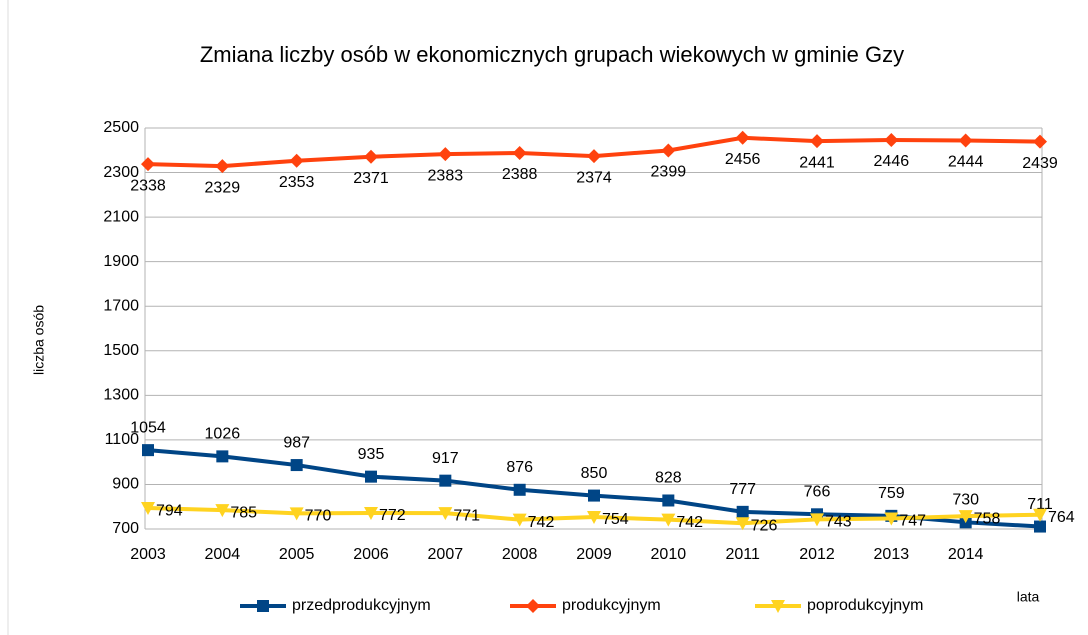 This screenshot has width=1088, height=635. I want to click on data-label: 730, so click(965, 500).